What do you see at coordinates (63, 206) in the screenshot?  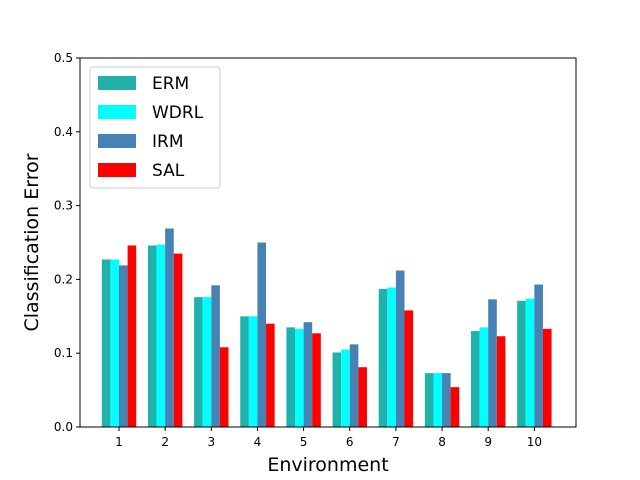 I see `y-tick-label: 0.3` at bounding box center [63, 206].